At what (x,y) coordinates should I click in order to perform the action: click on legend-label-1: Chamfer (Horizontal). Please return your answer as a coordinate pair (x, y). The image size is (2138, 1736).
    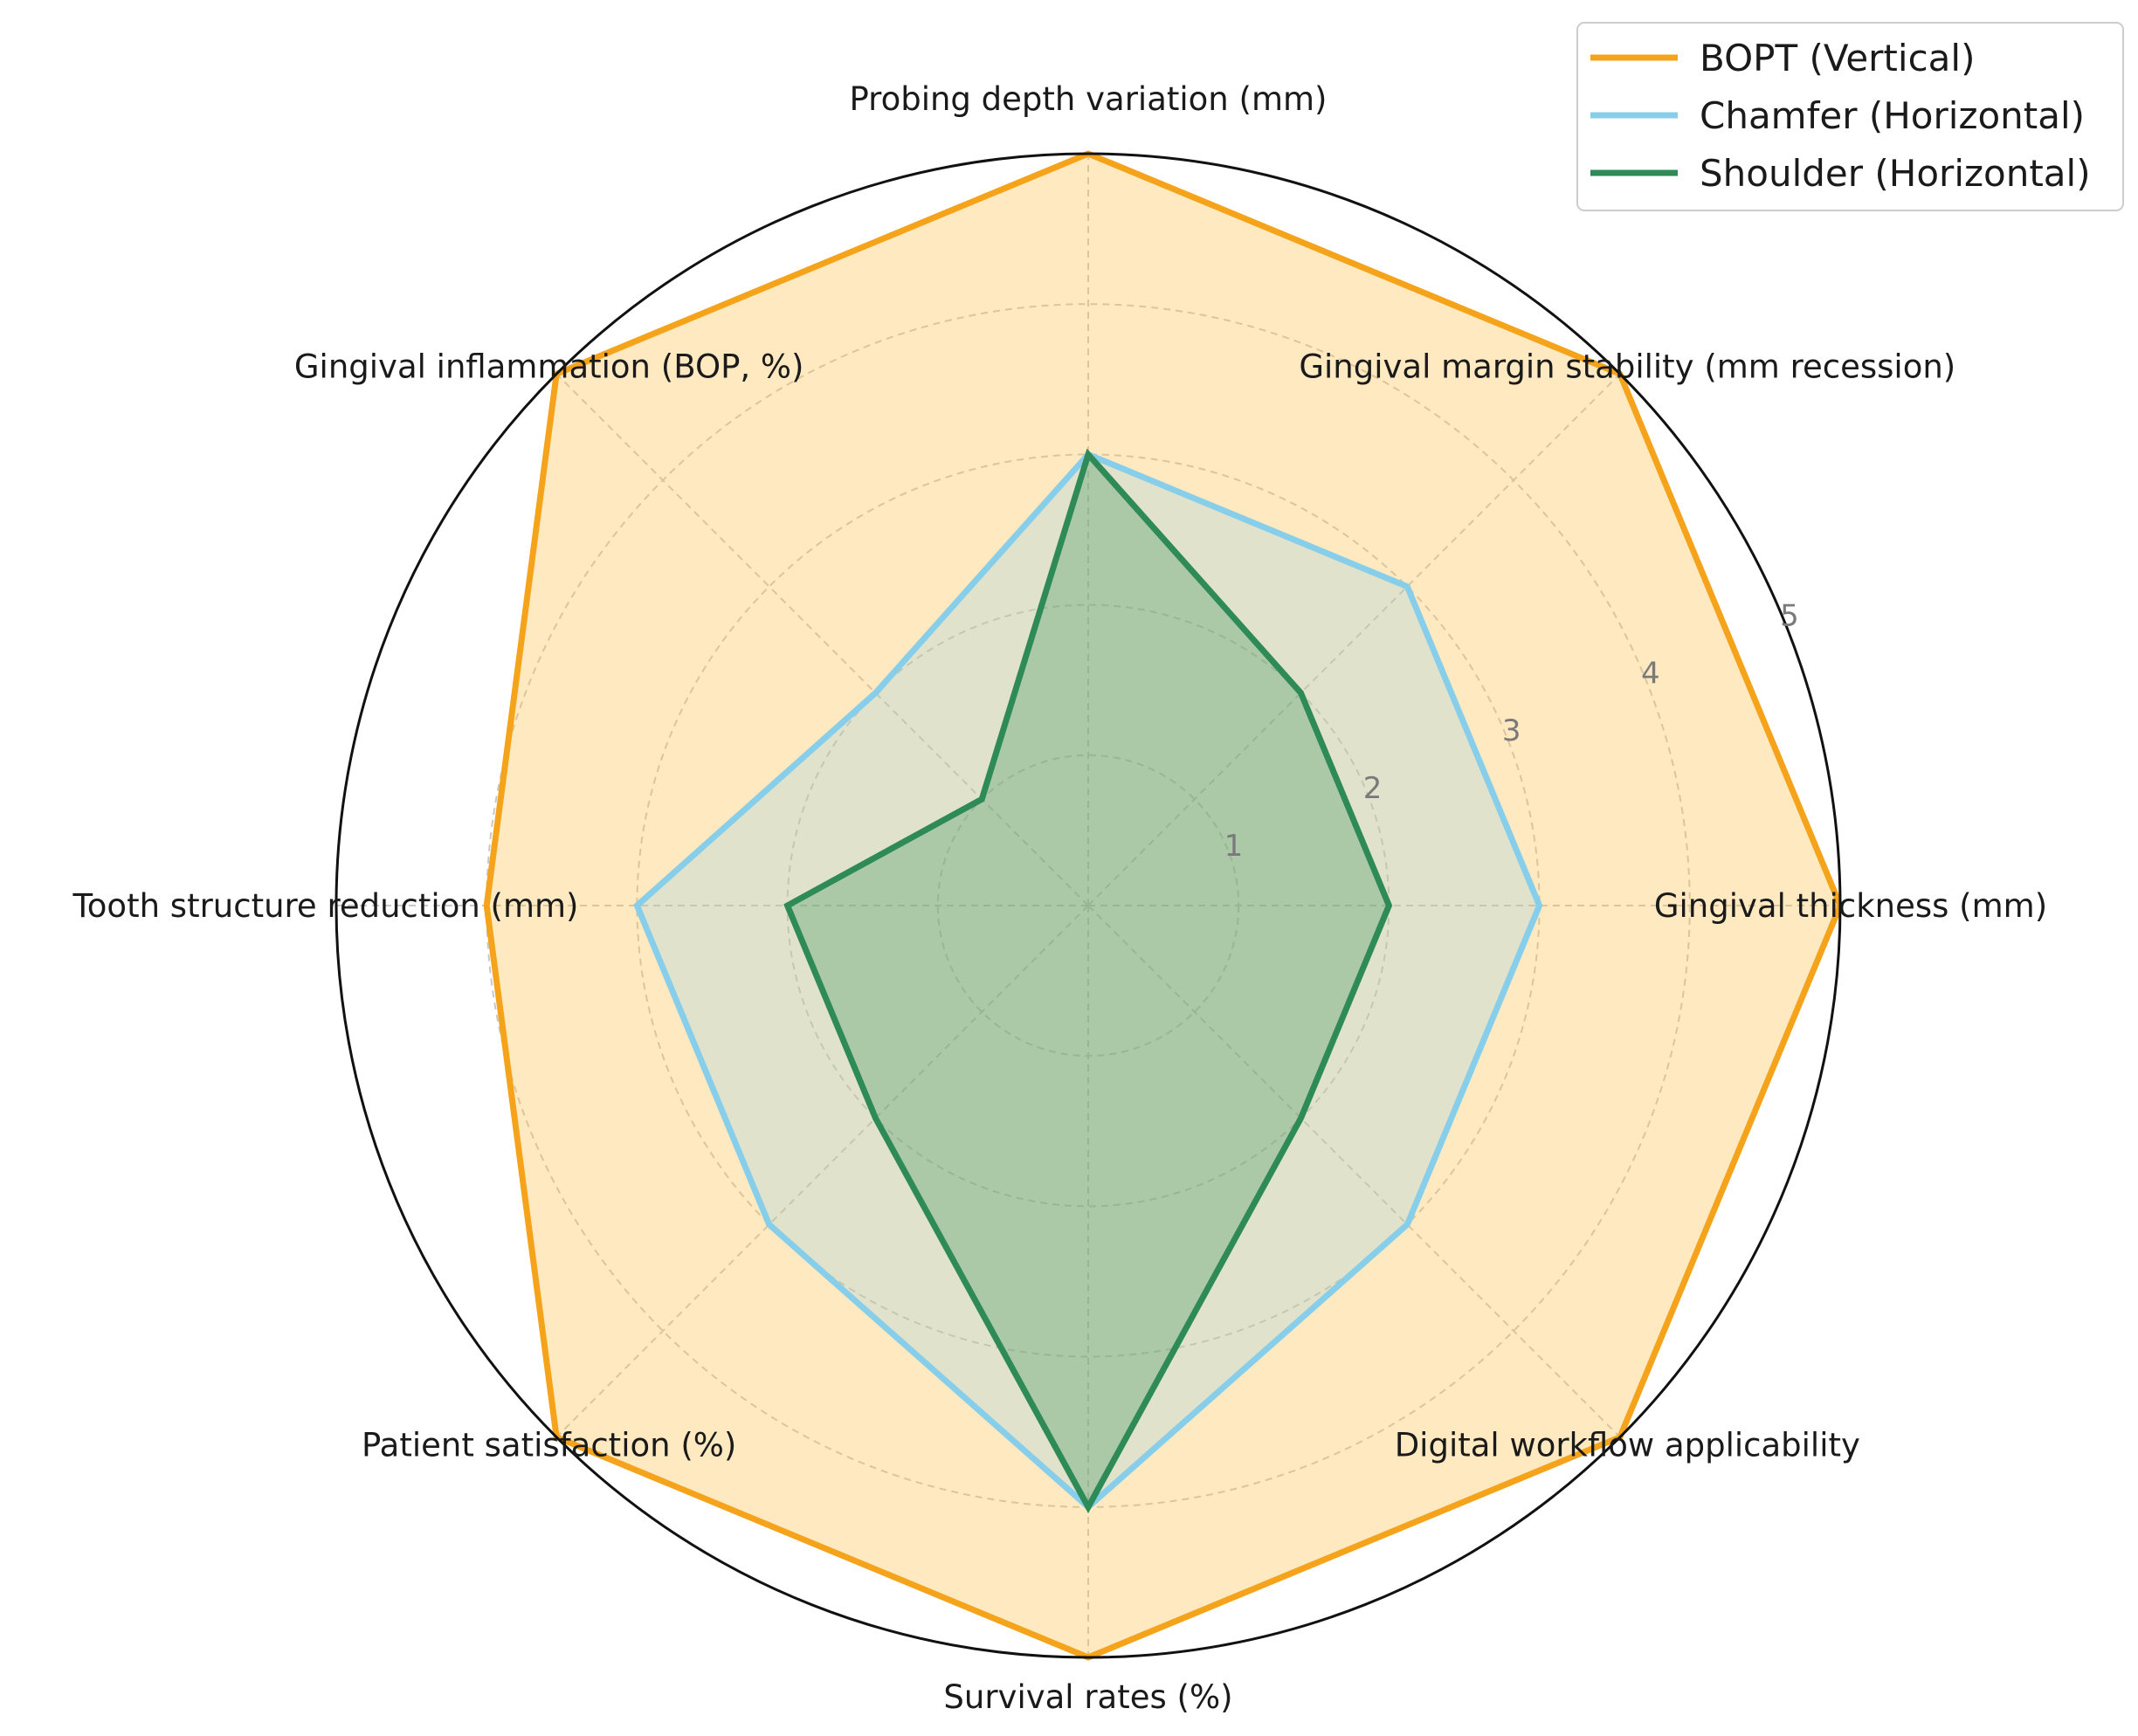
    Looking at the image, I should click on (1893, 115).